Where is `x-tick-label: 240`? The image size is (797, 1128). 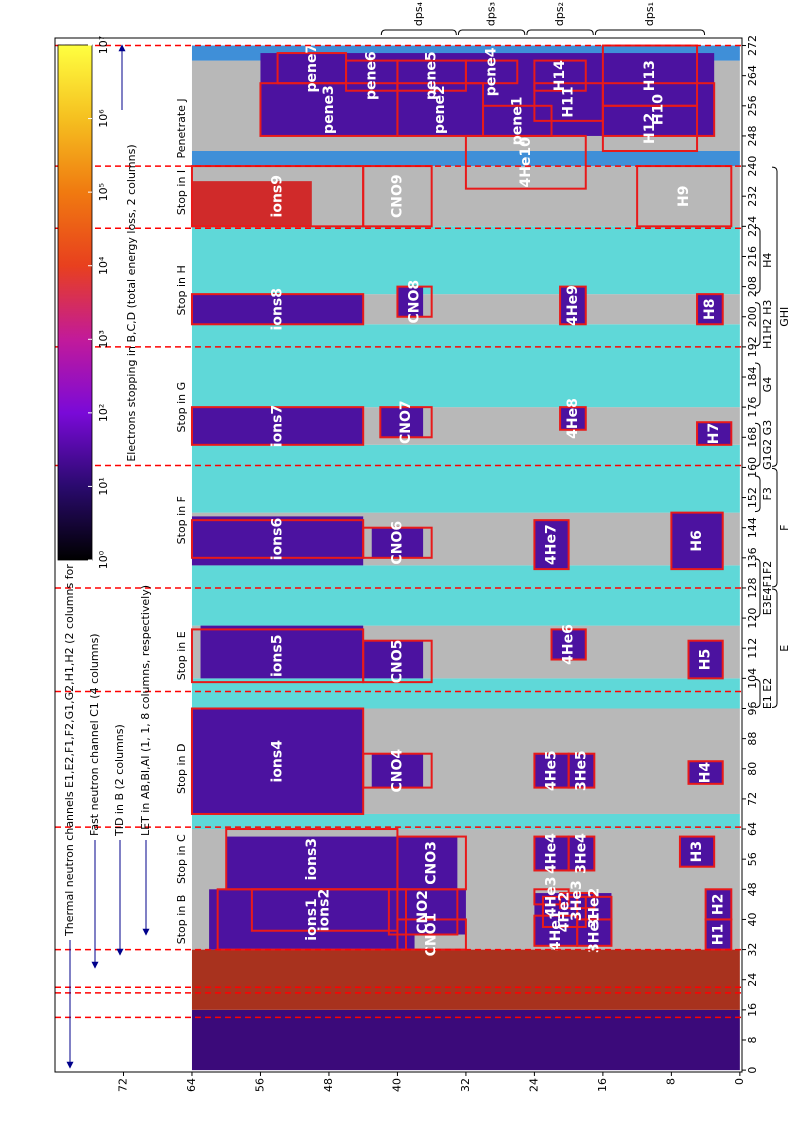 x-tick-label: 240 is located at coordinates (752, 166).